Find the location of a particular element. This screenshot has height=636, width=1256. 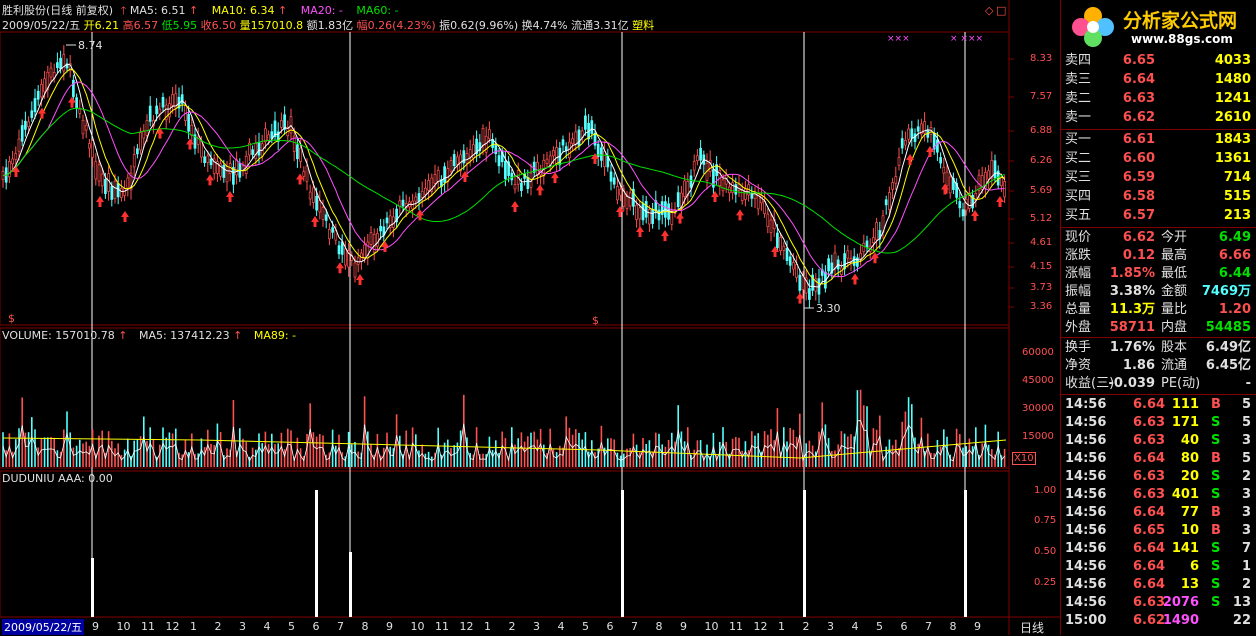

tick-volume: 171 is located at coordinates (1185, 422).